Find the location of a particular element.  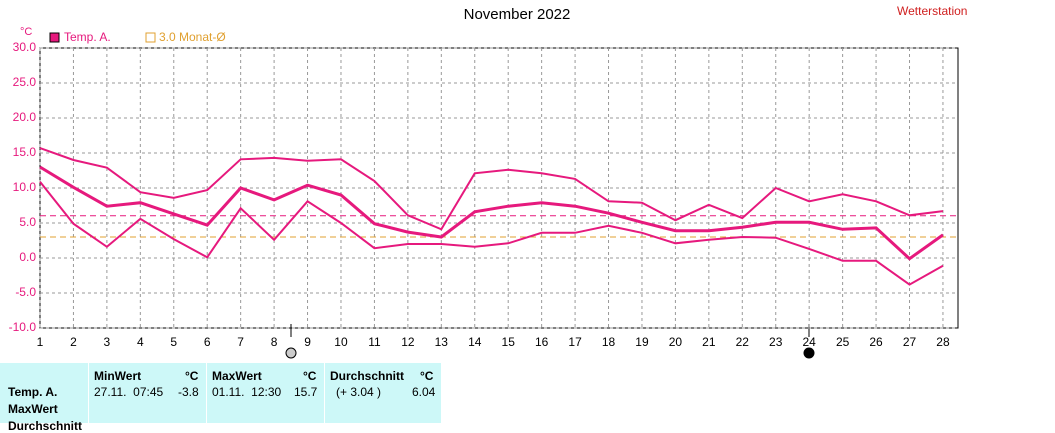

row-label: MaxWert is located at coordinates (33, 409).